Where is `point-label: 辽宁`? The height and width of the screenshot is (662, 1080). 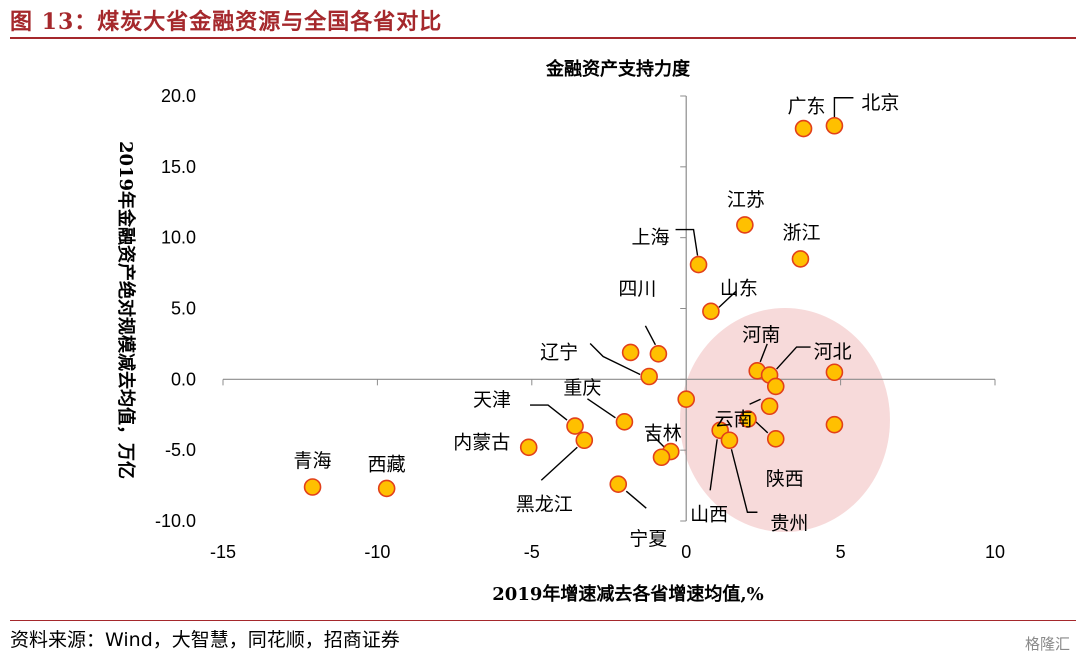
point-label: 辽宁 is located at coordinates (559, 353).